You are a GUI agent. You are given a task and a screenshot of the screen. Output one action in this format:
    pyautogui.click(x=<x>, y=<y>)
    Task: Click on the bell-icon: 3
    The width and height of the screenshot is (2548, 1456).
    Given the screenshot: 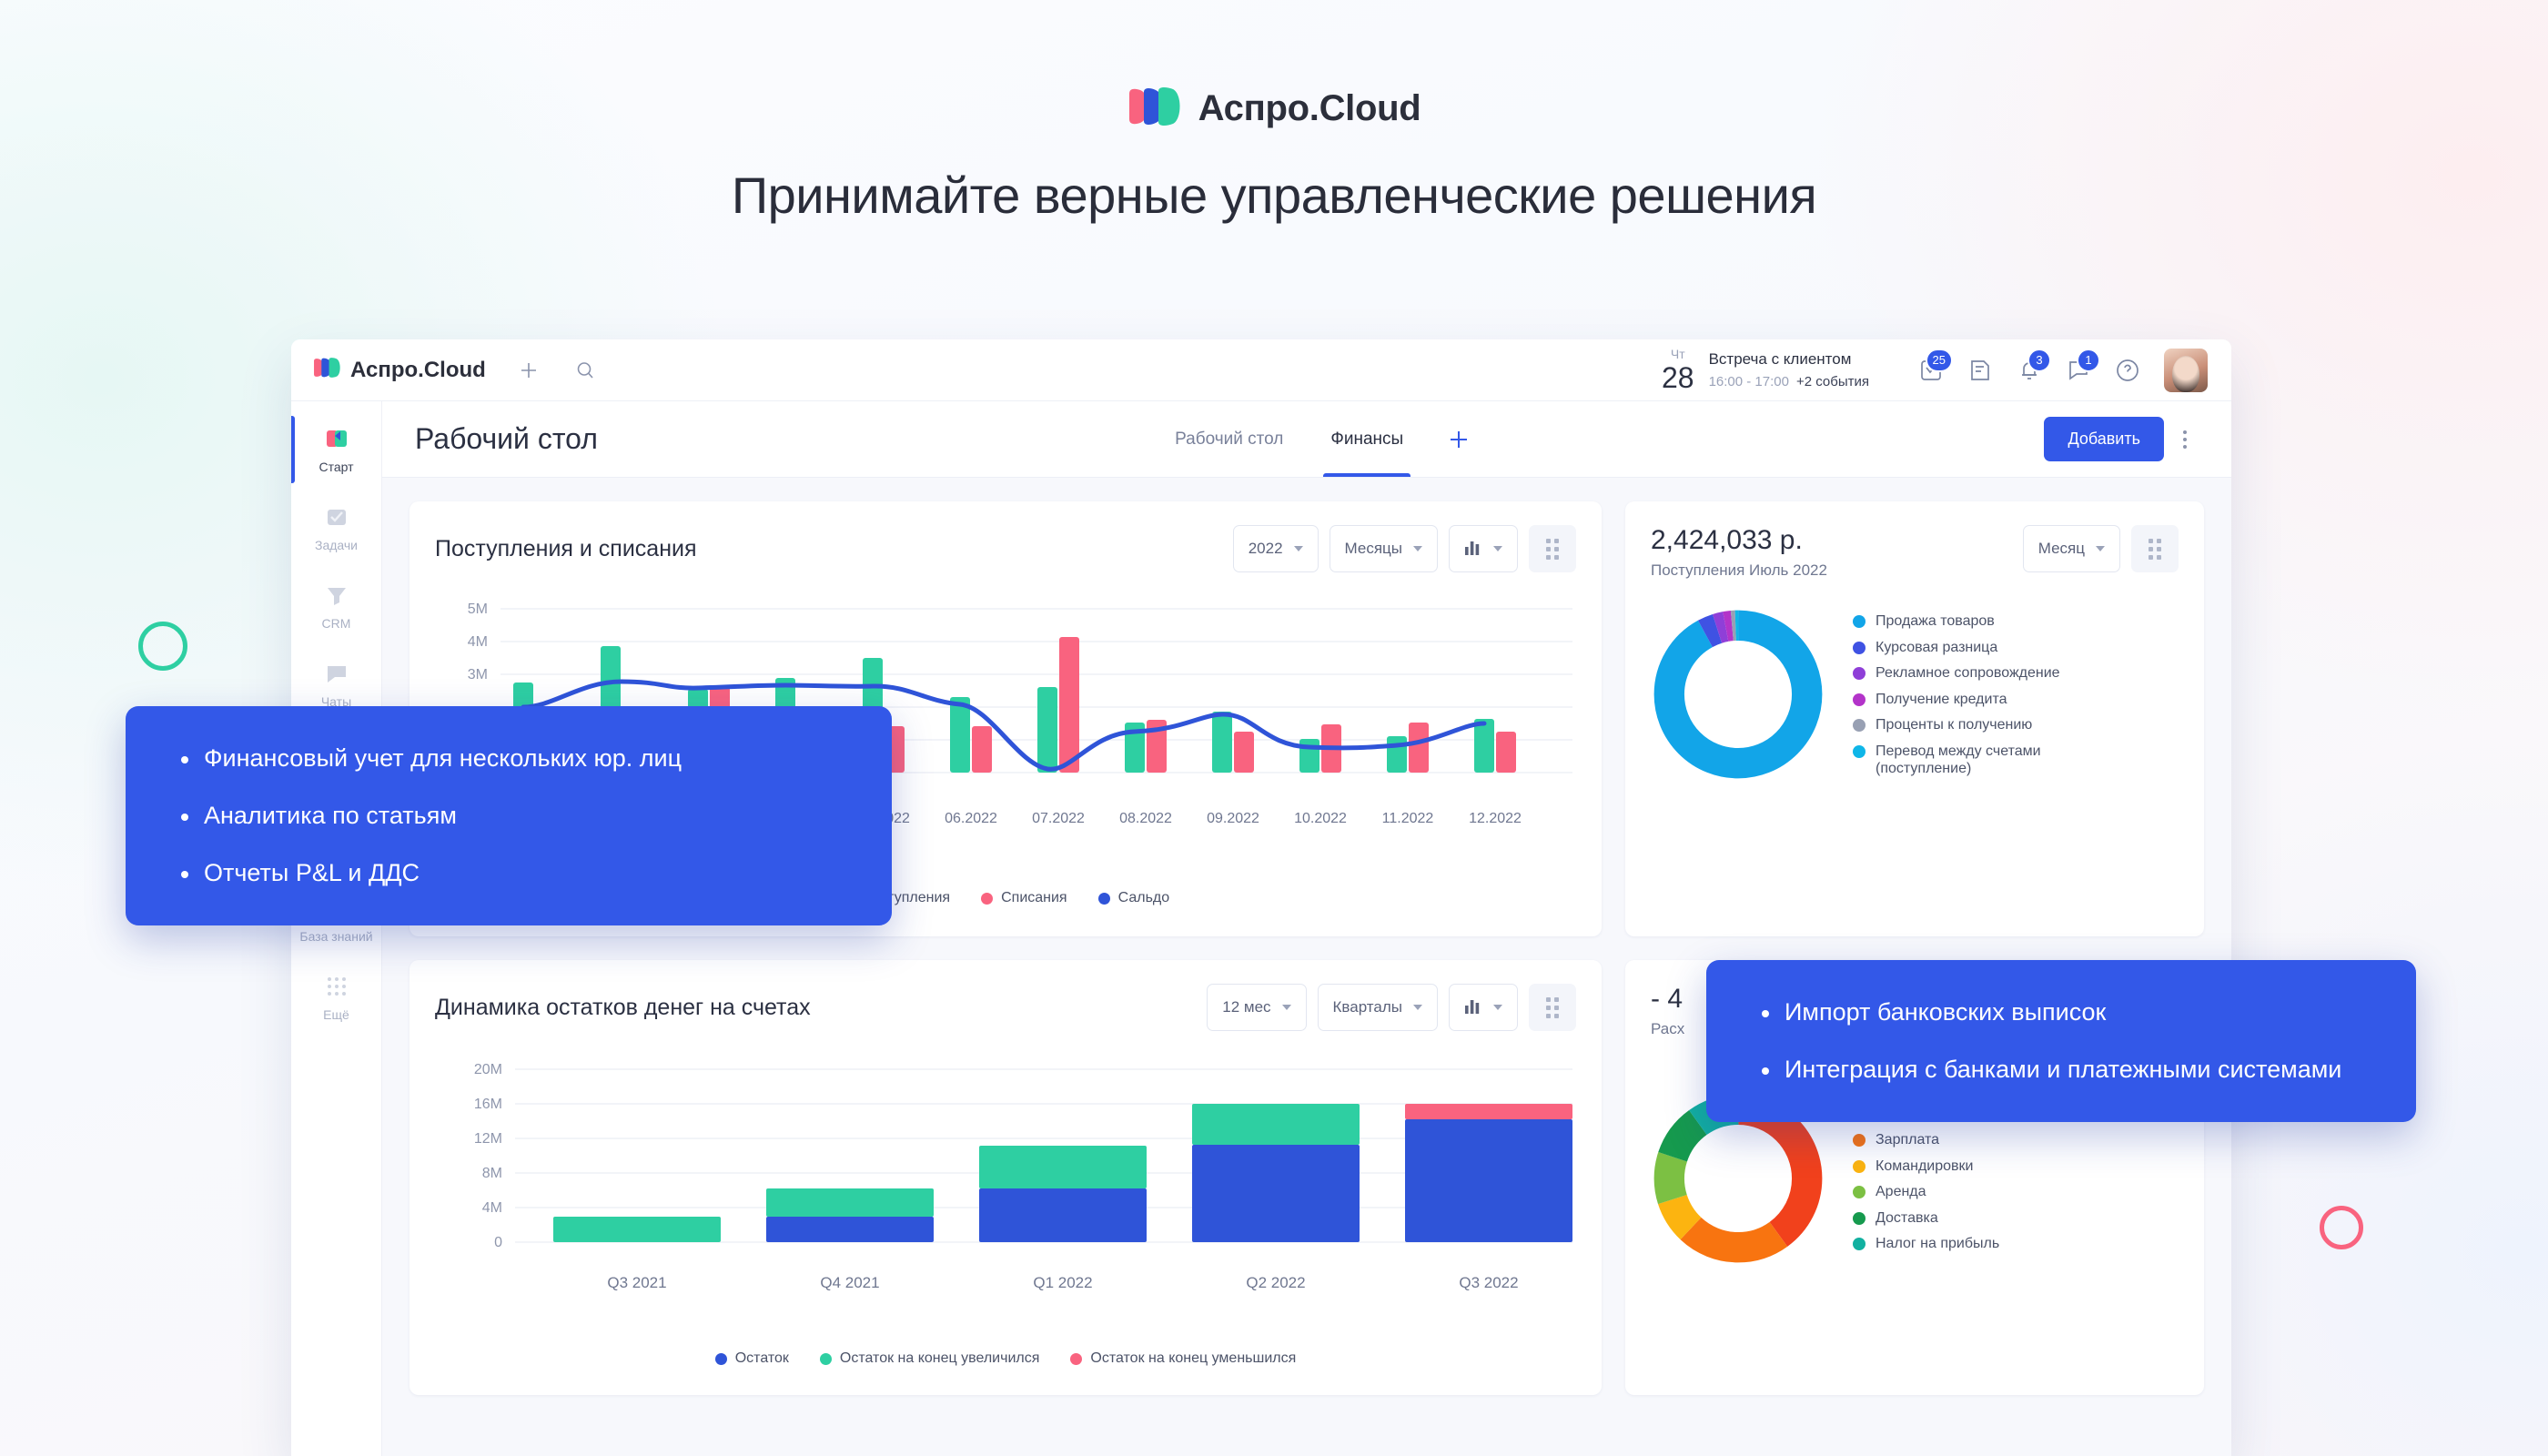 What is the action you would take?
    pyautogui.click(x=2031, y=369)
    